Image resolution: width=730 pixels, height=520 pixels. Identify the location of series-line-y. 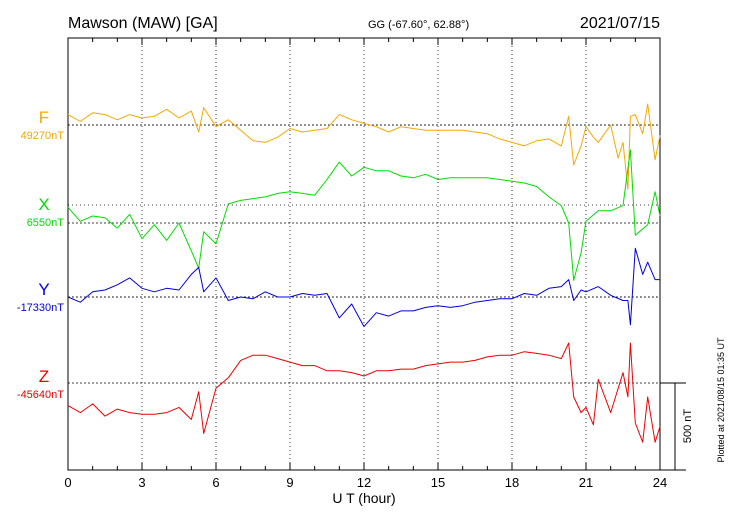
(363, 287).